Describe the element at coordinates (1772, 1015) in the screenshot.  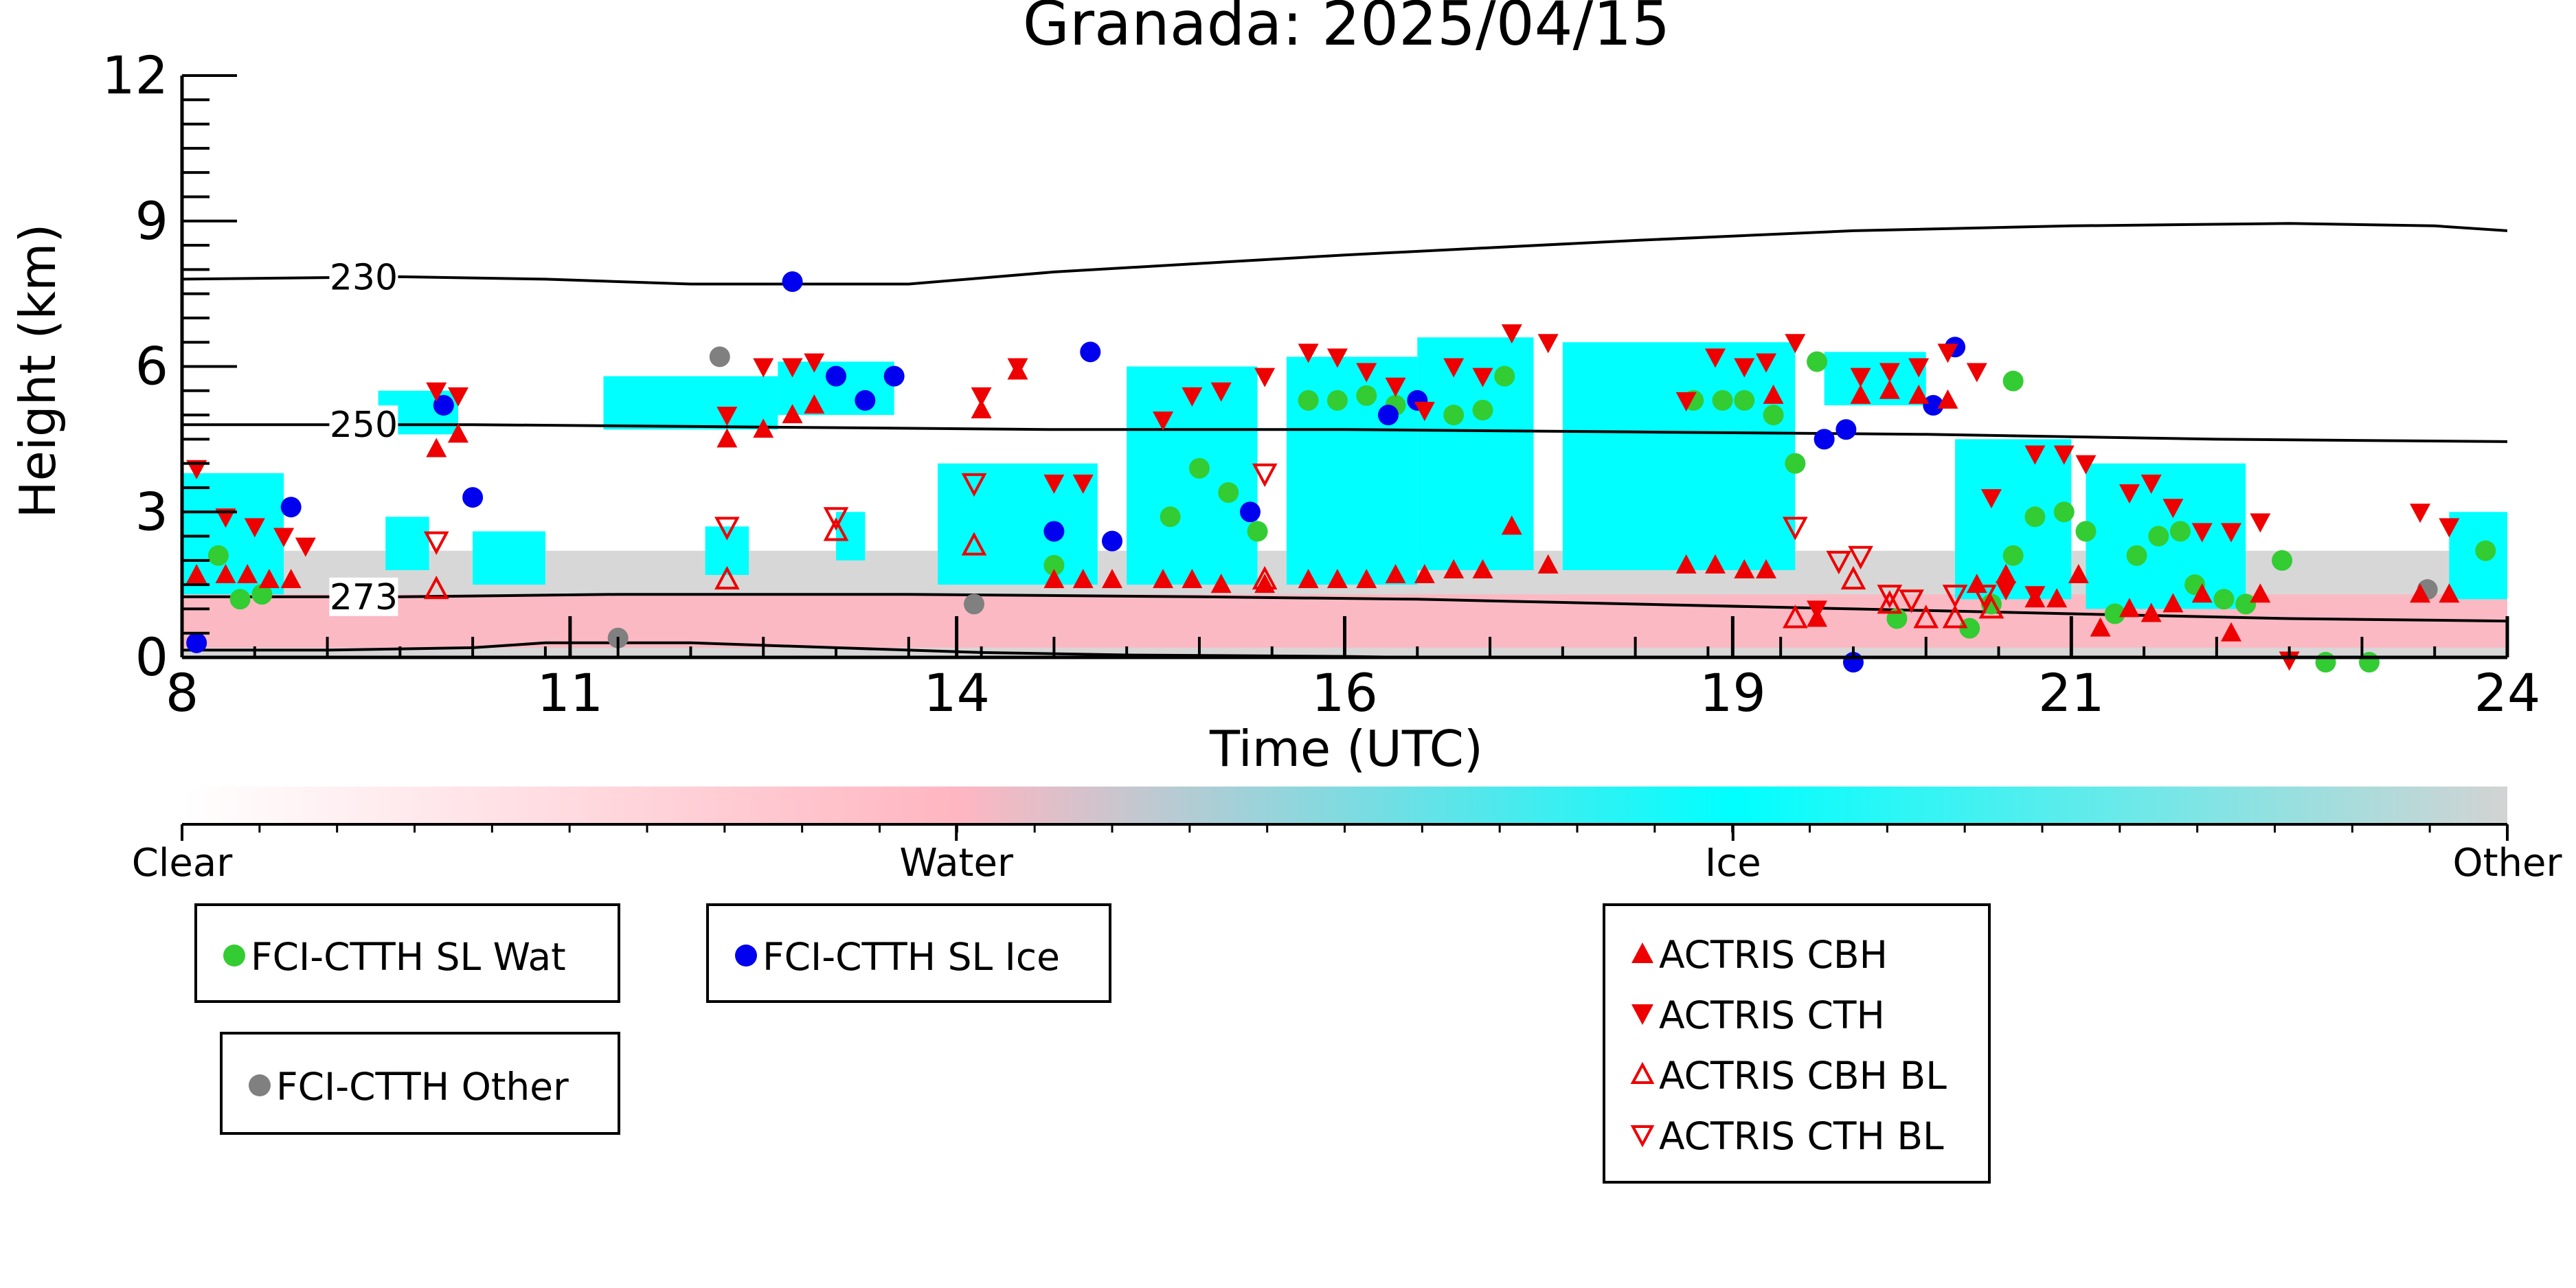
I see `legend-label-actris-cth: ACTRIS CTH` at that location.